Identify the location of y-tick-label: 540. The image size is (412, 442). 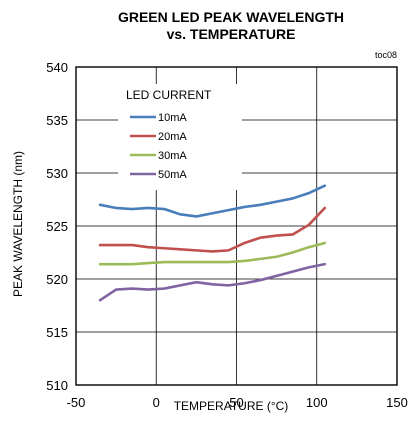
(57, 67).